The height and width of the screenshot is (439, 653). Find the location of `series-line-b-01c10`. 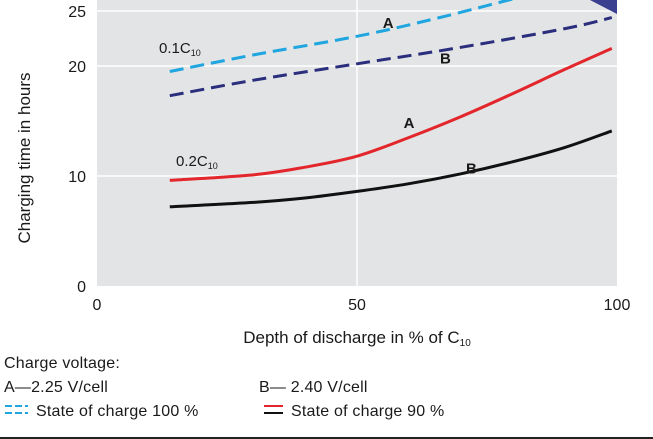

series-line-b-01c10 is located at coordinates (391, 57).